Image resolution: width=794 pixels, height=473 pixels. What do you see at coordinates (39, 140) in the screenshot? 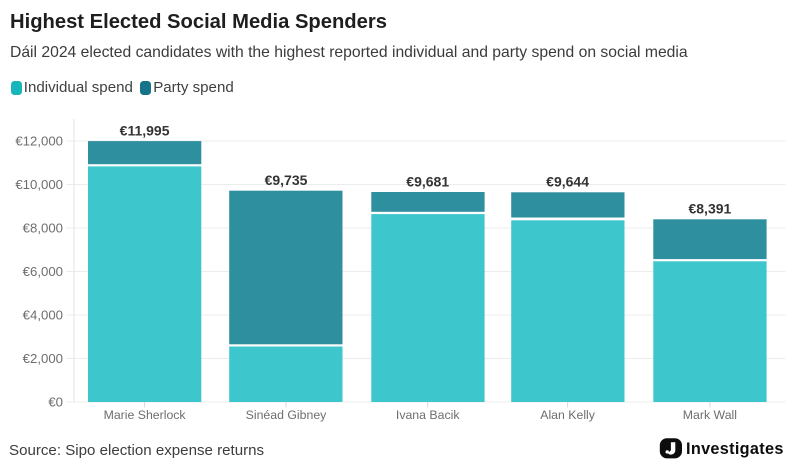
I see `svg-text: €12,000` at bounding box center [39, 140].